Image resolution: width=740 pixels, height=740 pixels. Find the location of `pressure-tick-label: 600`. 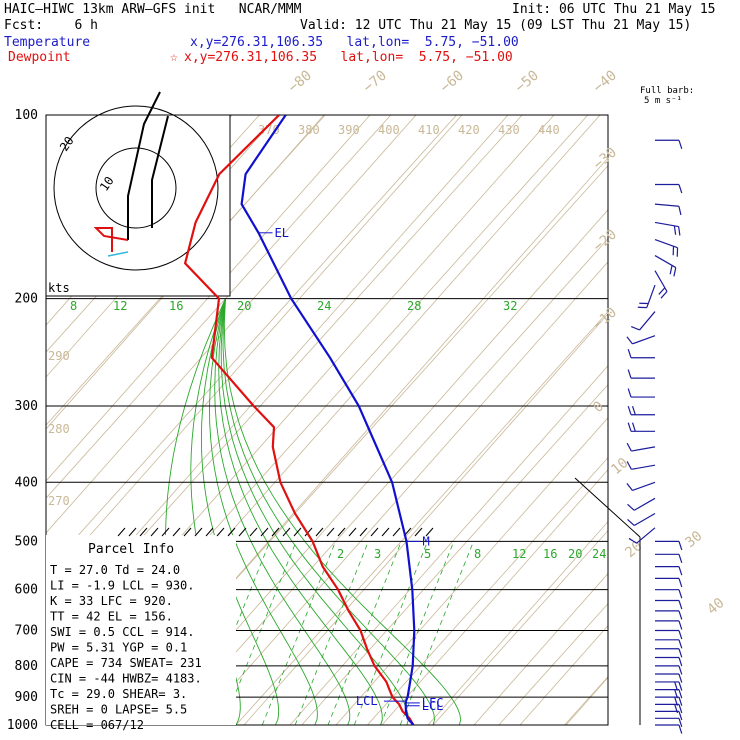

pressure-tick-label: 600 is located at coordinates (26, 590).